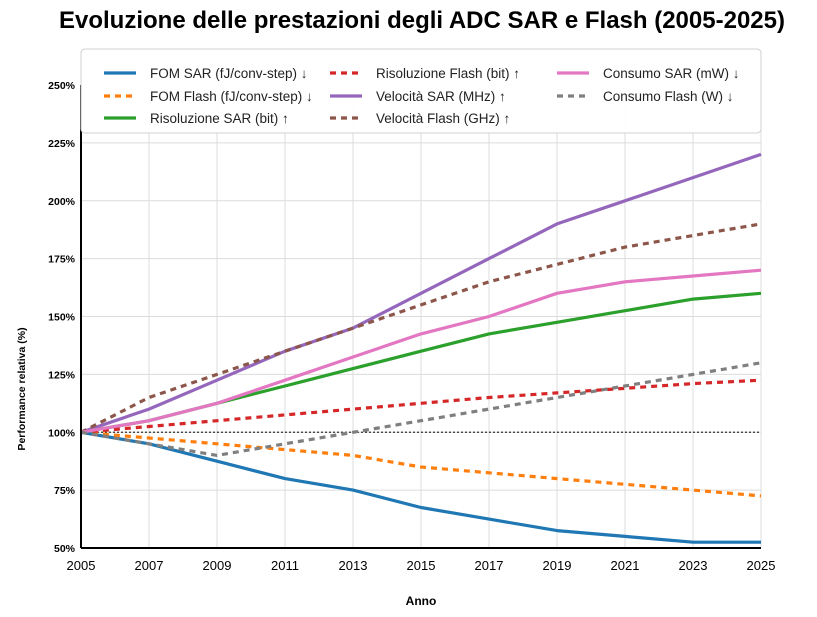 Image resolution: width=817 pixels, height=617 pixels. I want to click on y-tick-label: 250%, so click(62, 86).